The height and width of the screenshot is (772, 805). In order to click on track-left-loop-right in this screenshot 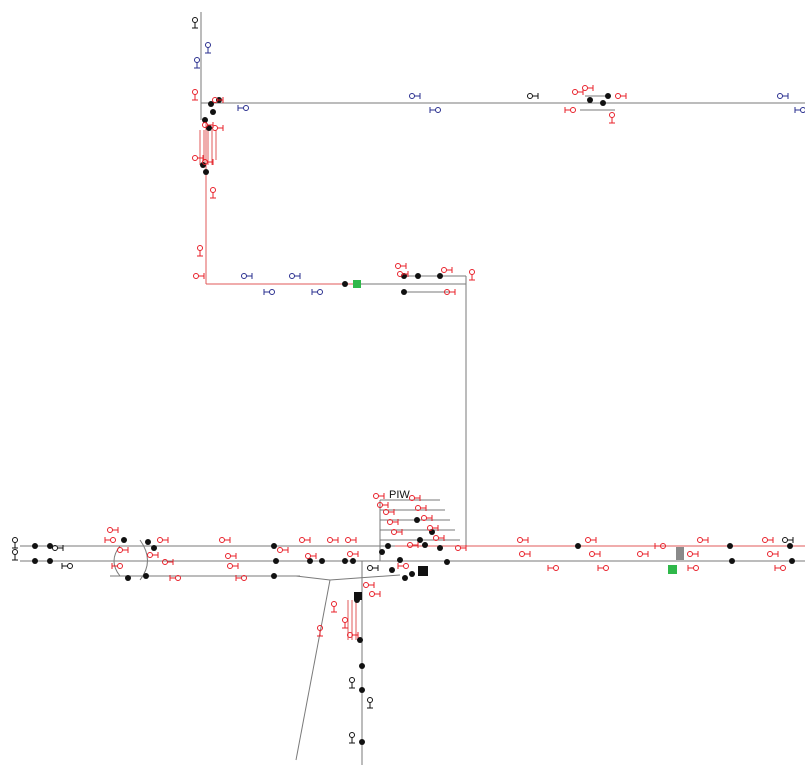, I will do `click(143, 560)`.